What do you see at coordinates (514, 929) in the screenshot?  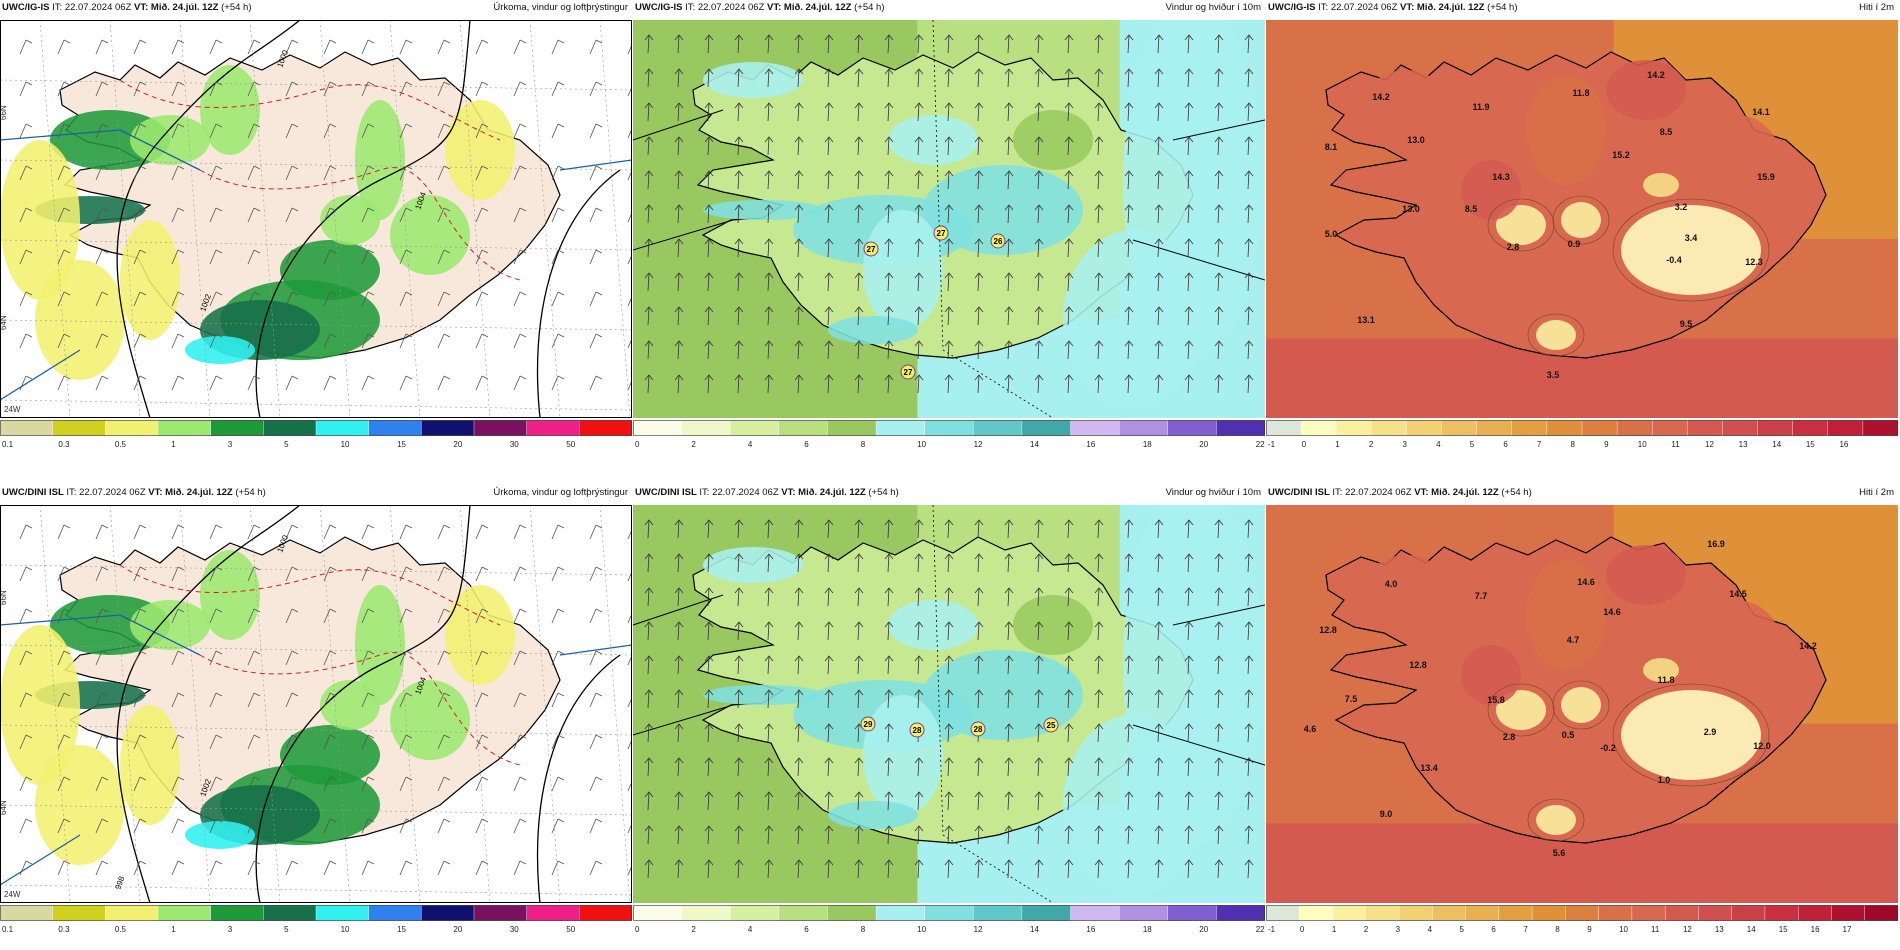 I see `colorbar-tick-label: 30` at bounding box center [514, 929].